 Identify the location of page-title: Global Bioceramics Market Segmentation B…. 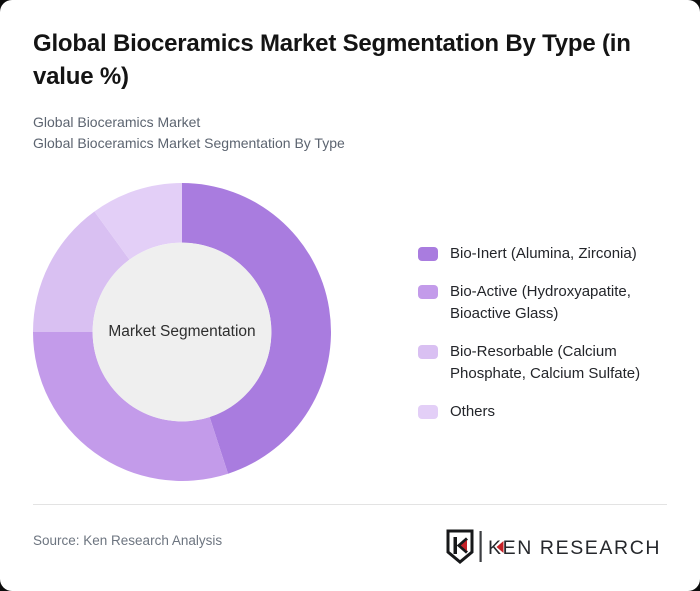
(332, 60).